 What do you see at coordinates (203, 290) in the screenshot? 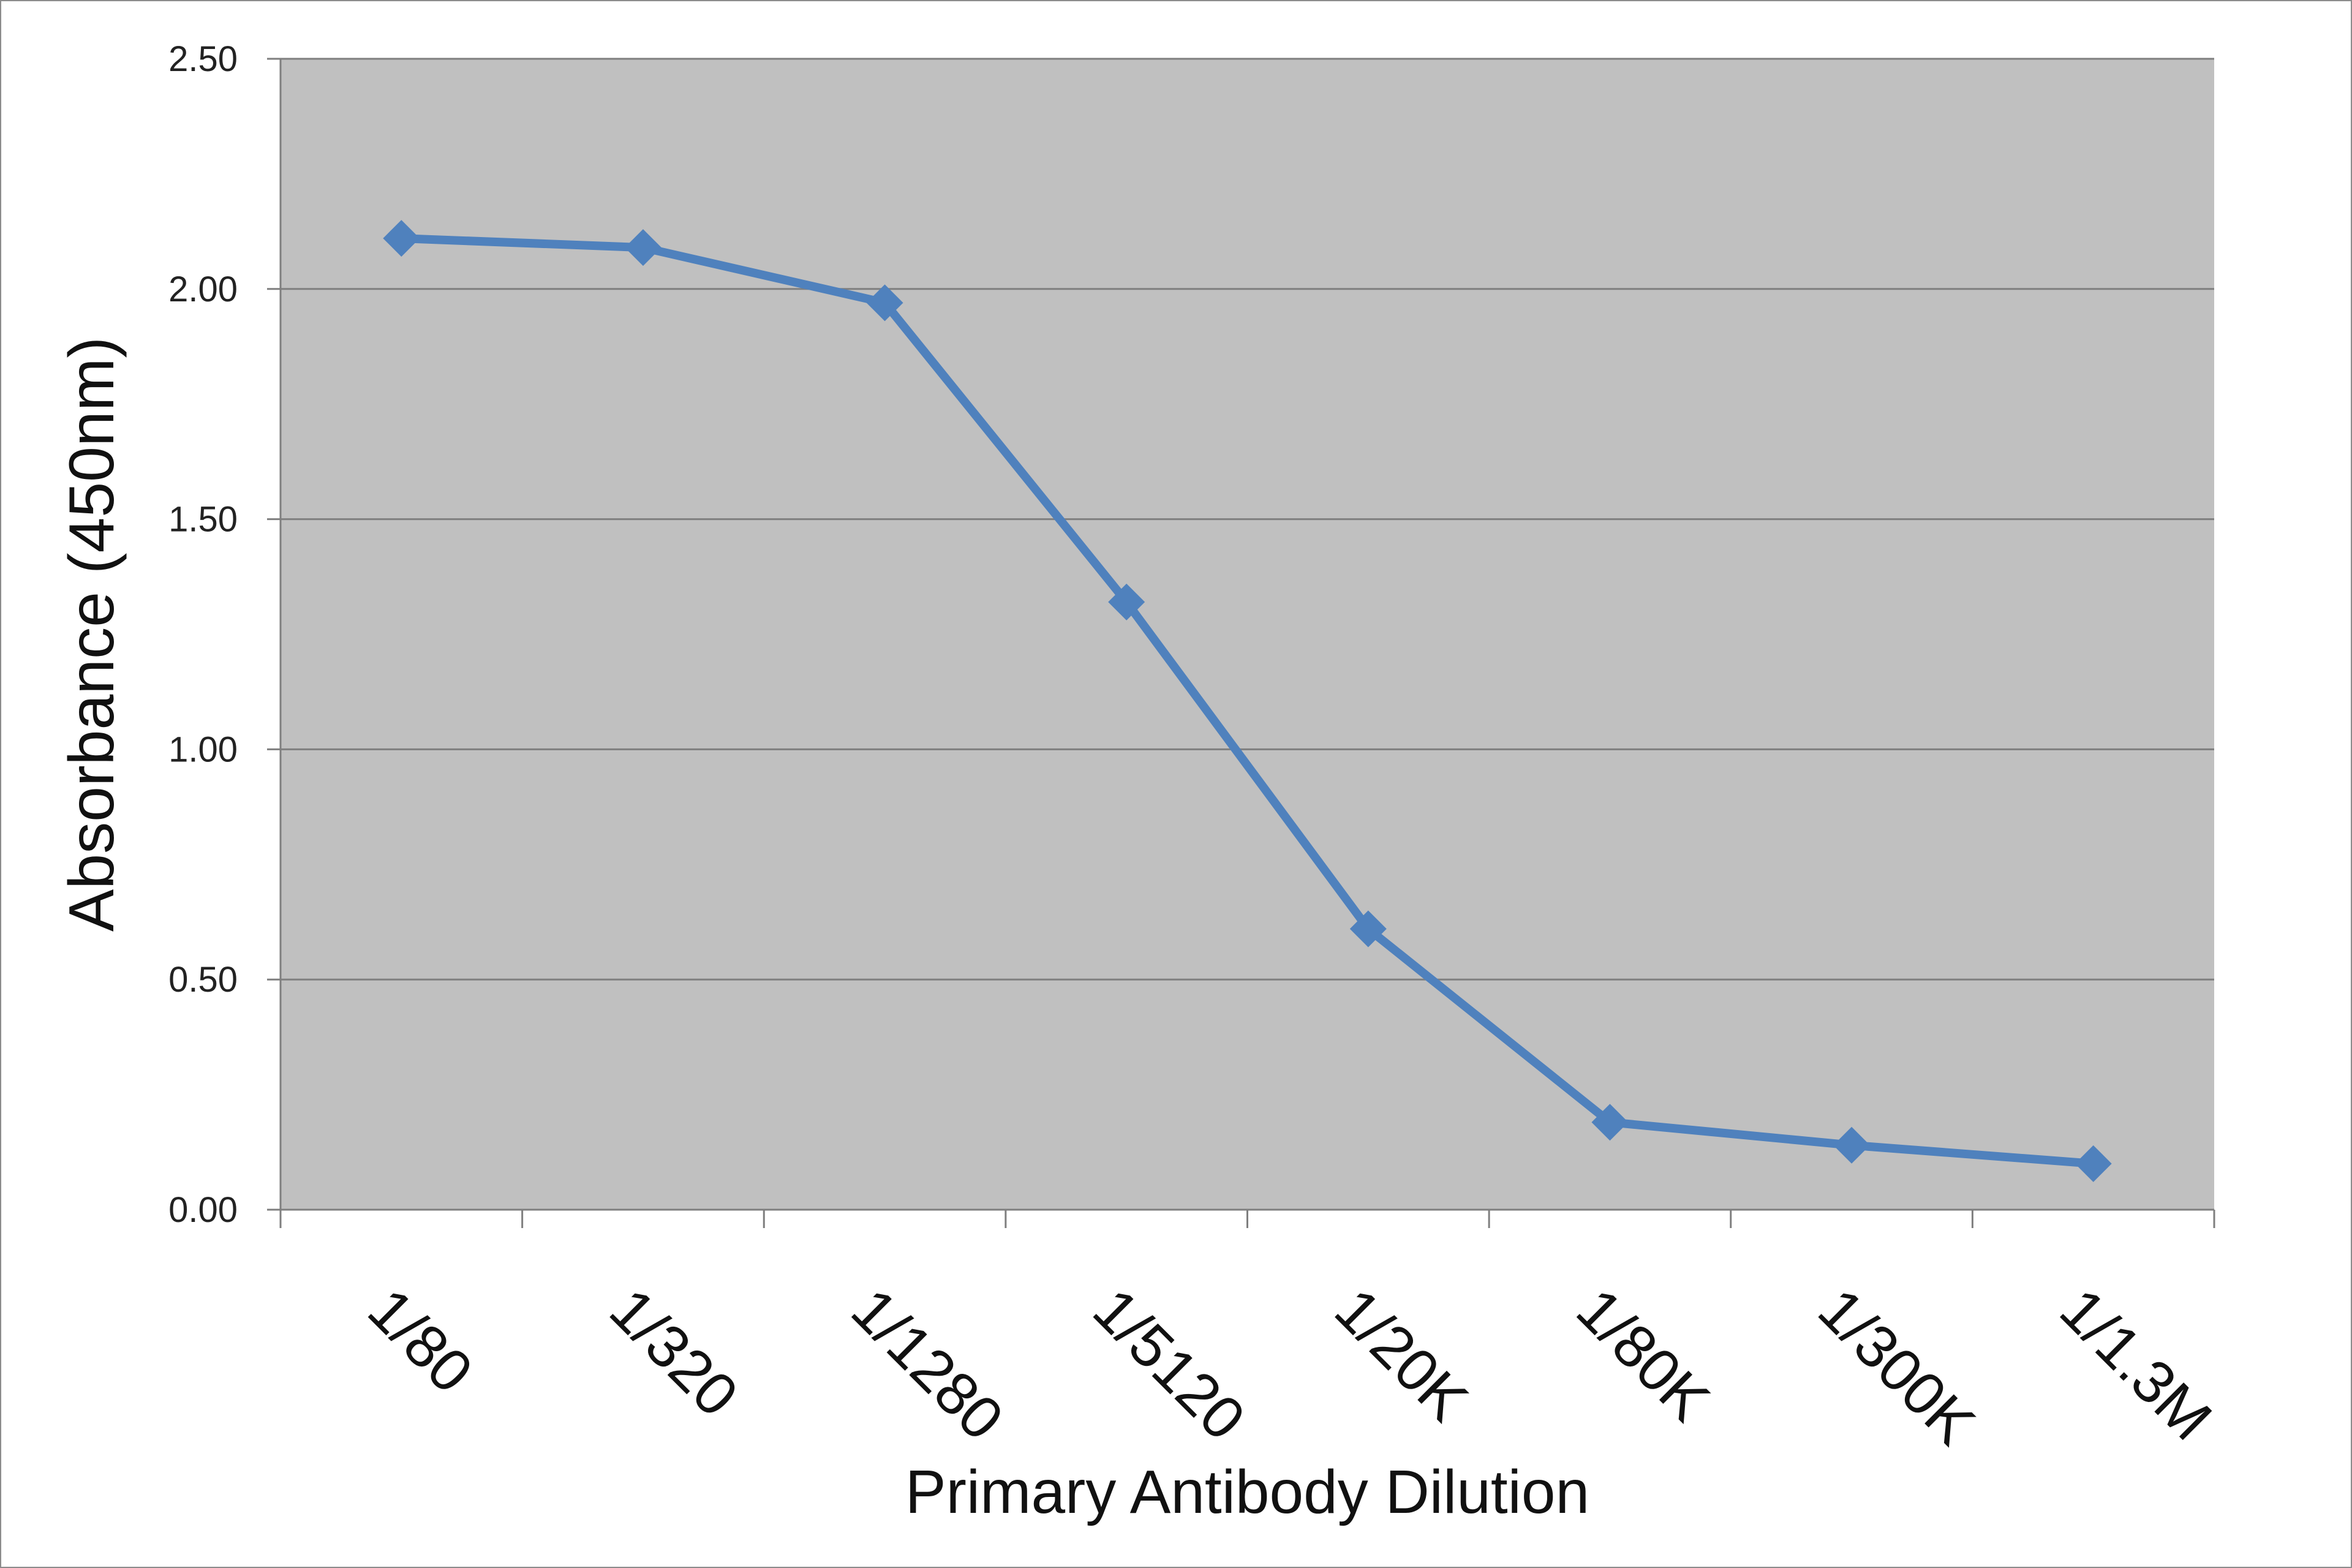
I see `y-tick-label: 2.00` at bounding box center [203, 290].